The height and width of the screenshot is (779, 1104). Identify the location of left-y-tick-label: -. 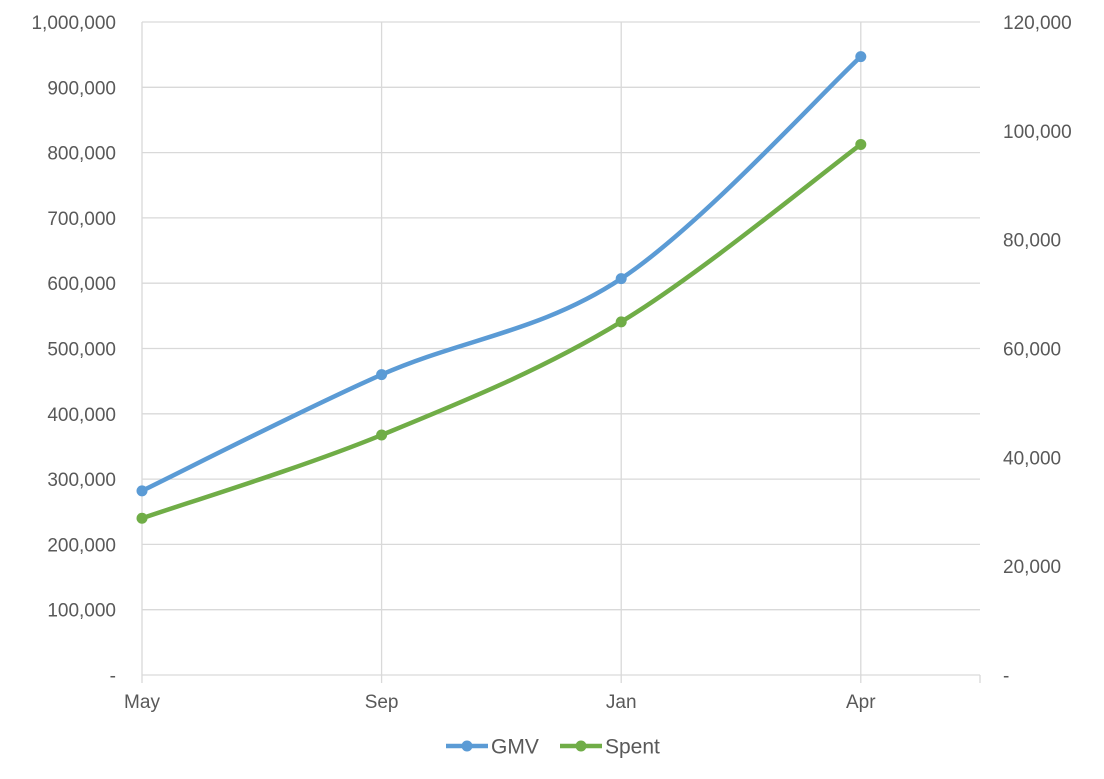
(113, 676).